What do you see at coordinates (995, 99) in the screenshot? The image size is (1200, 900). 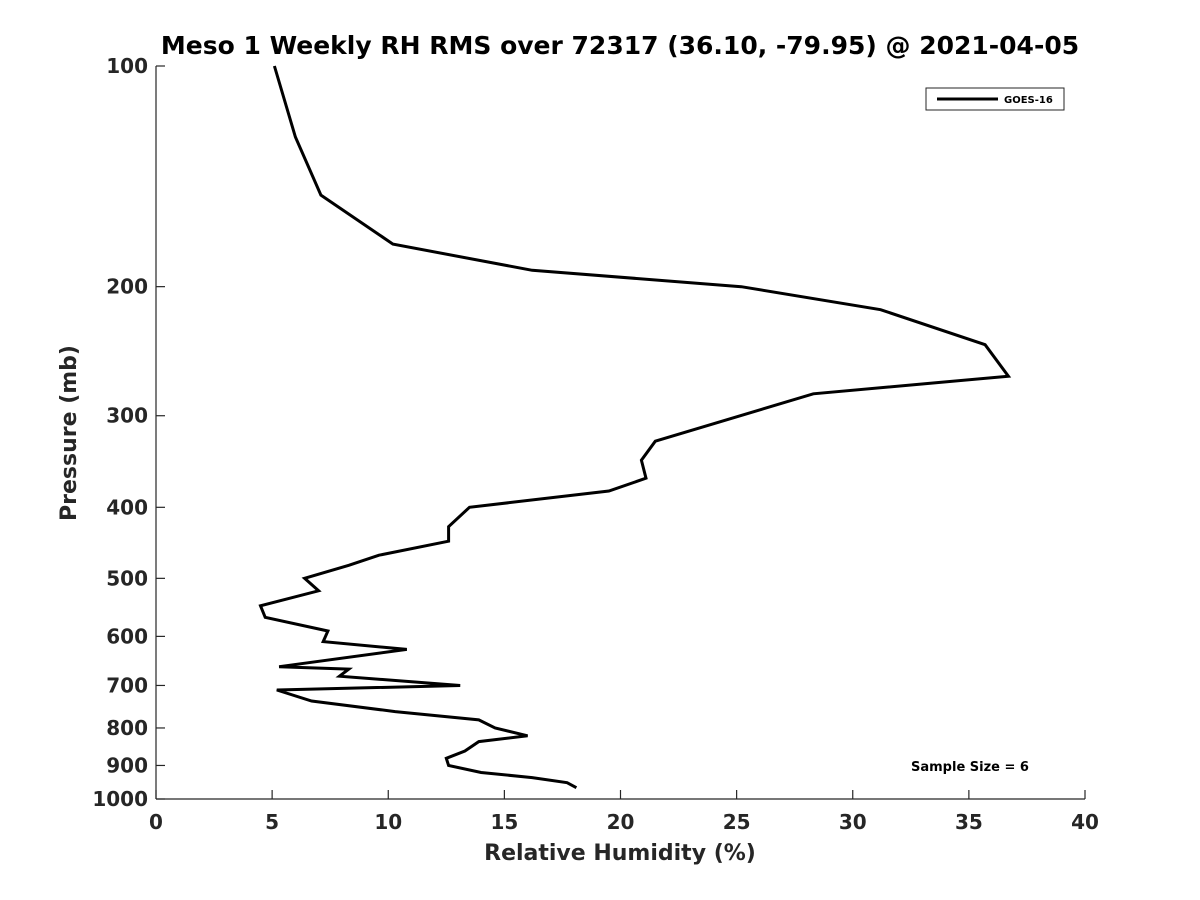 I see `legend: GOES-16` at bounding box center [995, 99].